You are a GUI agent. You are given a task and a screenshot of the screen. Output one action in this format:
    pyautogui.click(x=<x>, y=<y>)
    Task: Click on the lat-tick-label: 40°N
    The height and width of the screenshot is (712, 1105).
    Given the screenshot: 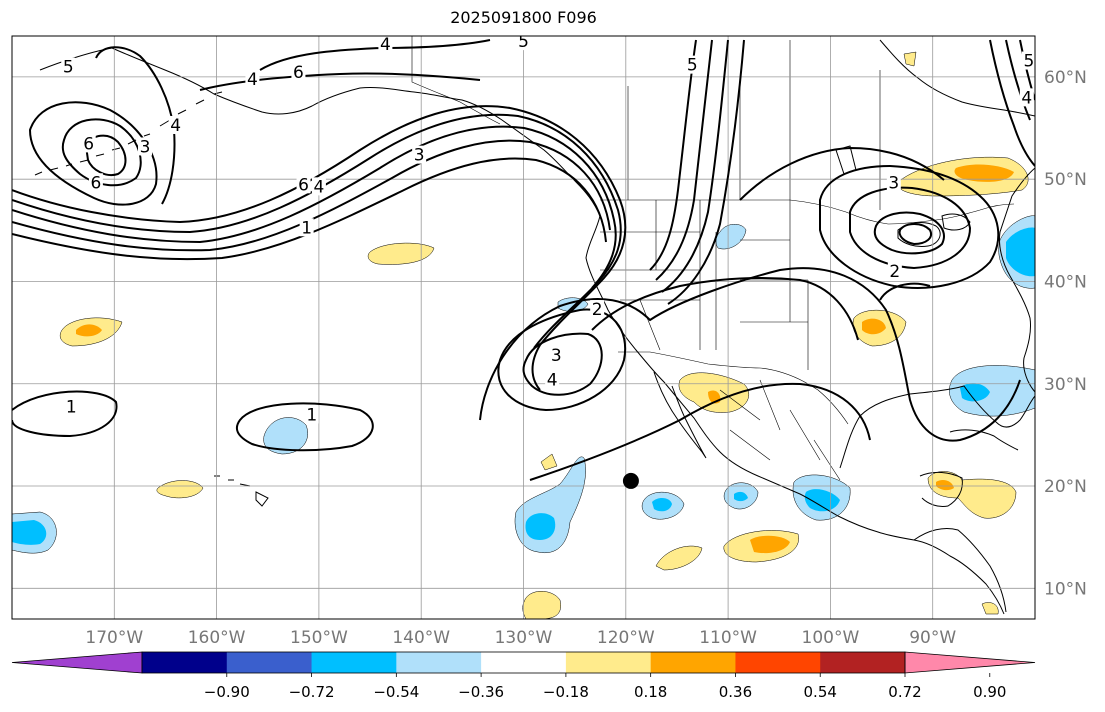 What is the action you would take?
    pyautogui.click(x=1065, y=282)
    